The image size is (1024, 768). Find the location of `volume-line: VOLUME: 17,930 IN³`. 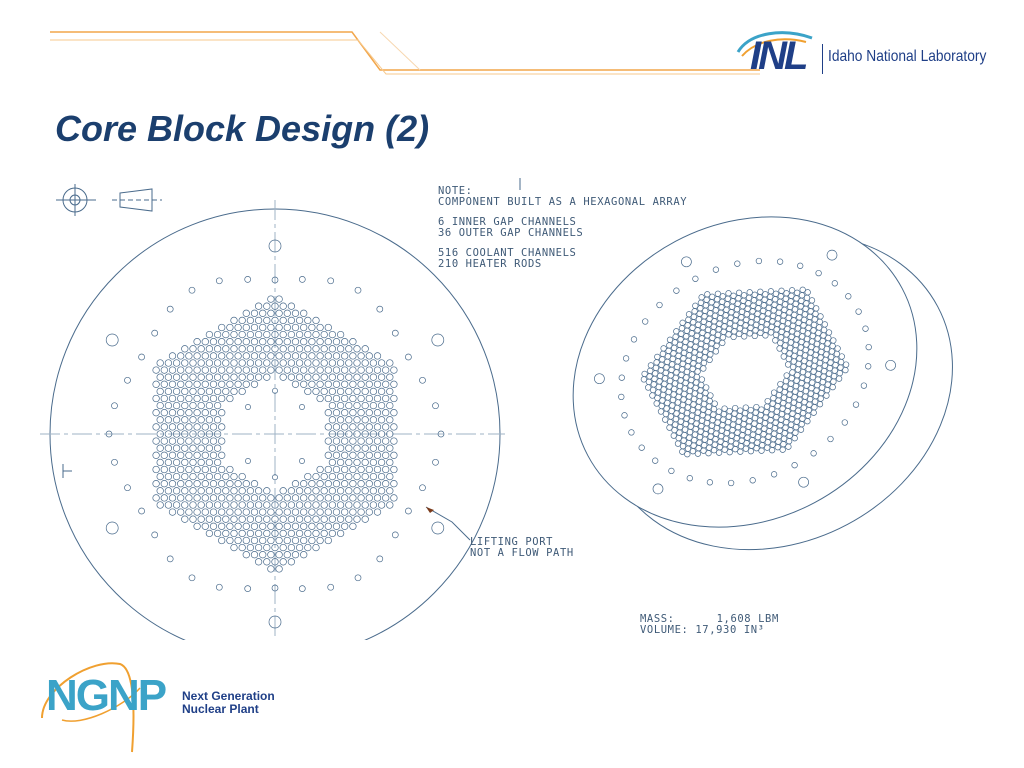

volume-line: VOLUME: 17,930 IN³ is located at coordinates (709, 630).